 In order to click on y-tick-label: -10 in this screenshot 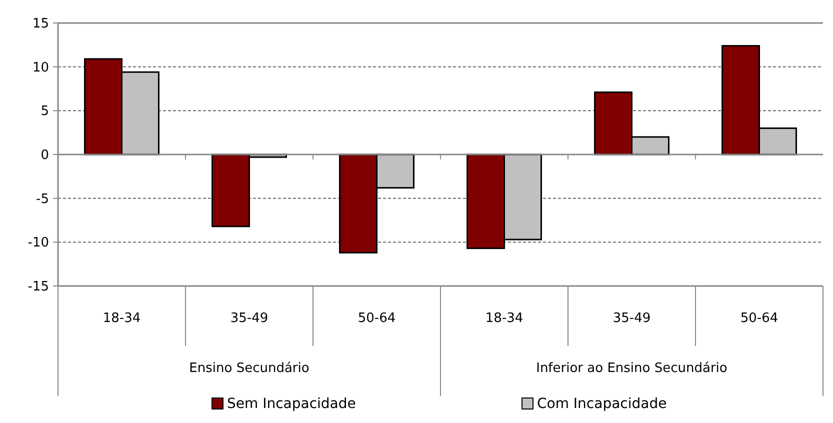, I will do `click(38, 243)`.